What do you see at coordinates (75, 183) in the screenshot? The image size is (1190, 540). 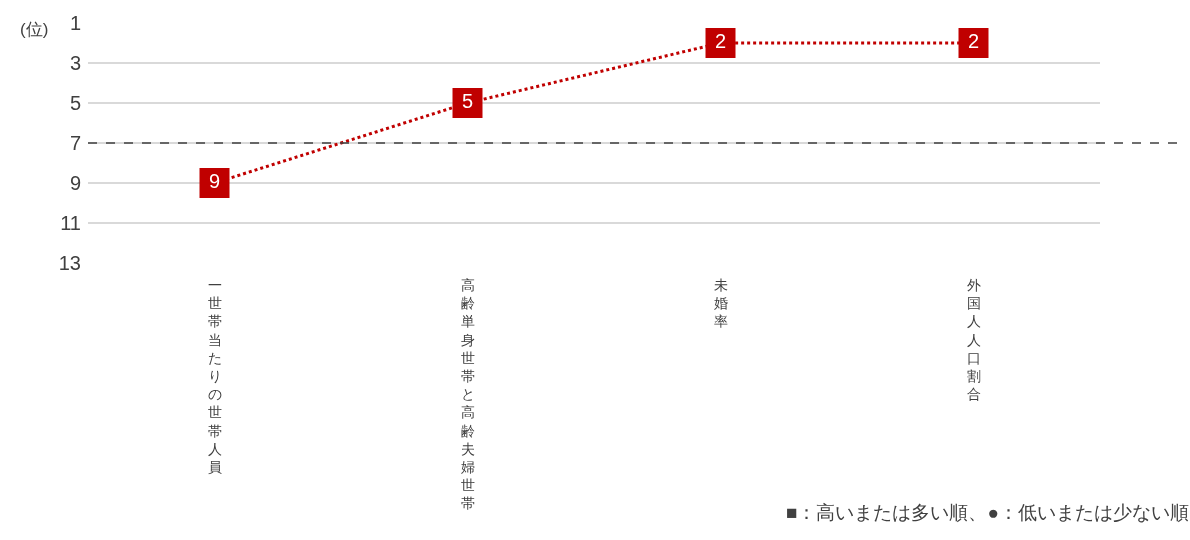 I see `y-tick-label: 9` at bounding box center [75, 183].